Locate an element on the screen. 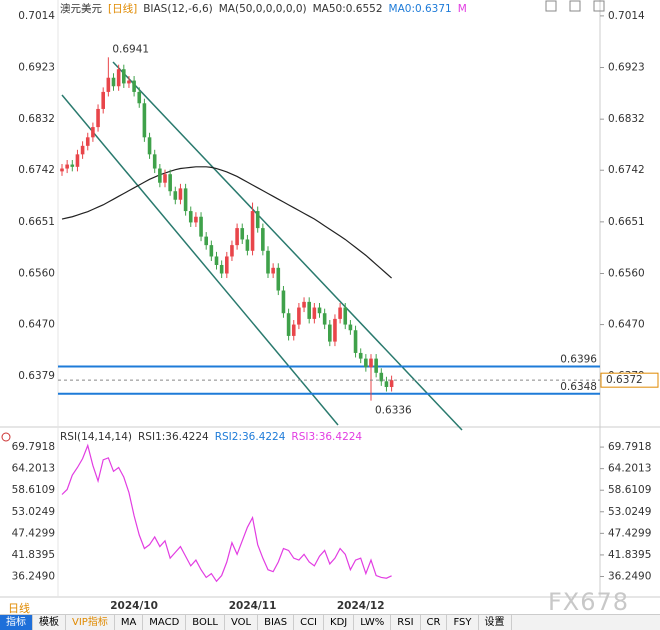 The width and height of the screenshot is (660, 630). price-box is located at coordinates (629, 380).